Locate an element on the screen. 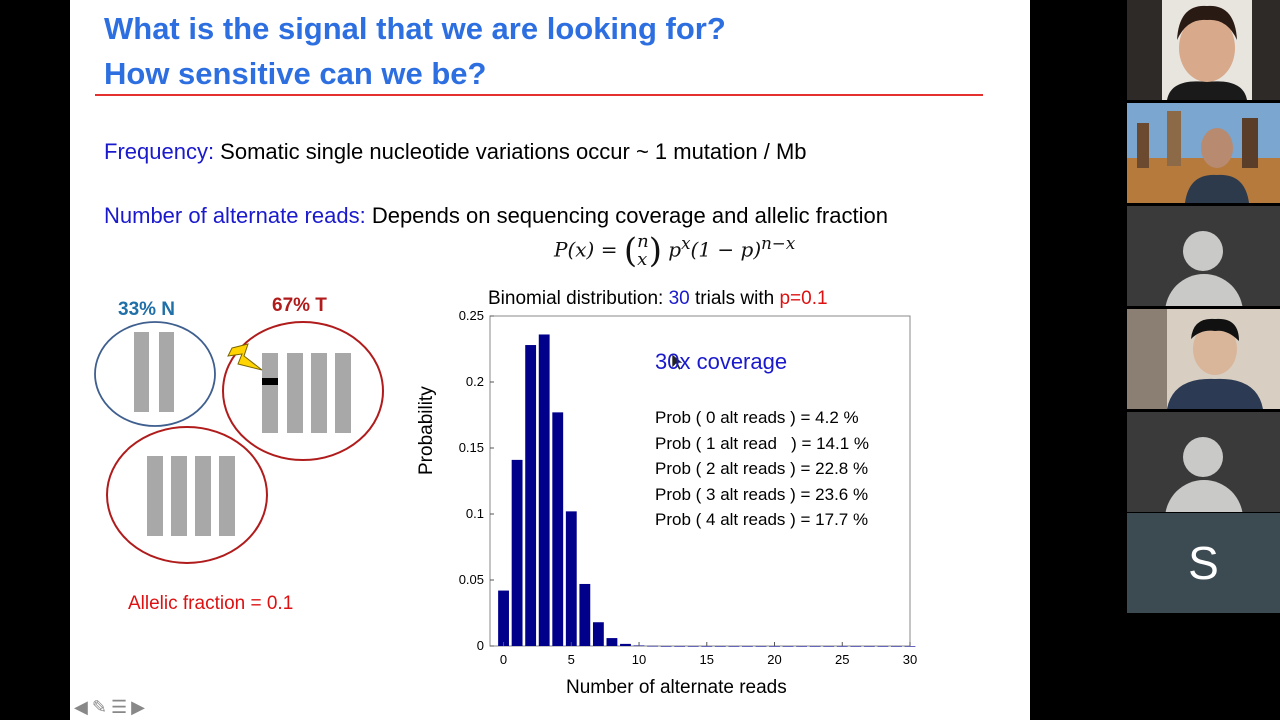  y-tick-label: 0.2 is located at coordinates (475, 381).